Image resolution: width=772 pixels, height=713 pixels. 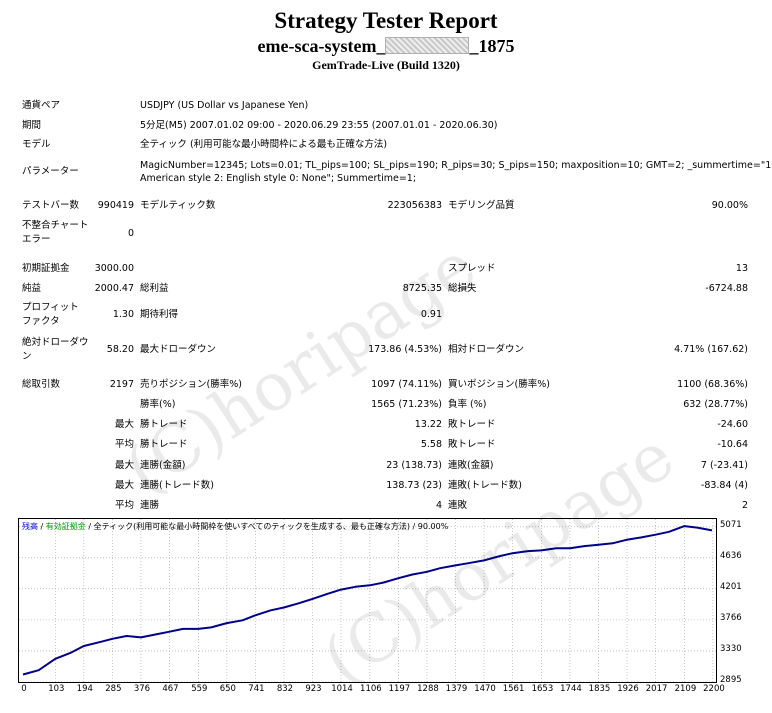 What do you see at coordinates (462, 288) in the screenshot?
I see `gross-loss-label: 総損失` at bounding box center [462, 288].